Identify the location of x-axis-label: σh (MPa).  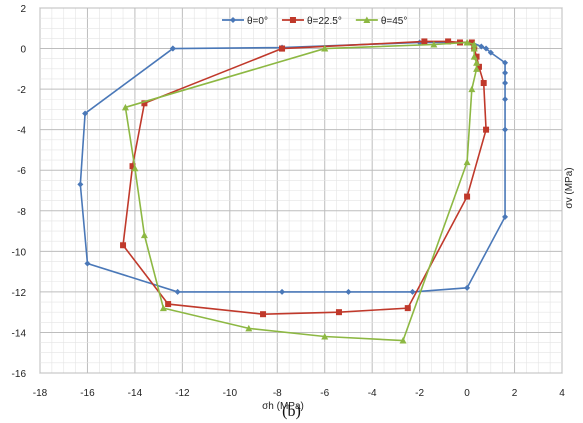
(283, 406).